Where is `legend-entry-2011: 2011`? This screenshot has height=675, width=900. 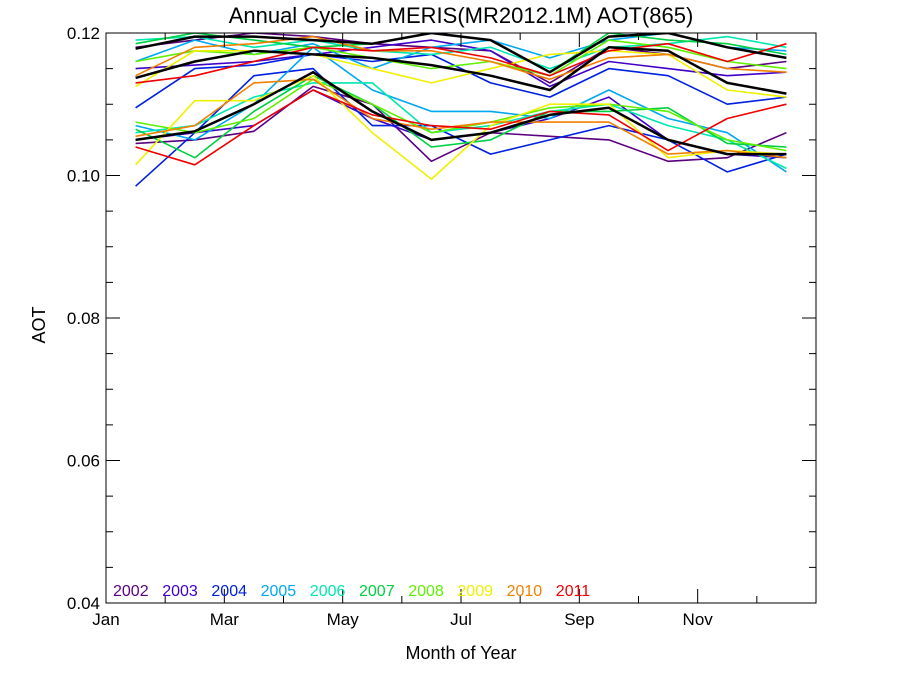 legend-entry-2011: 2011 is located at coordinates (573, 591).